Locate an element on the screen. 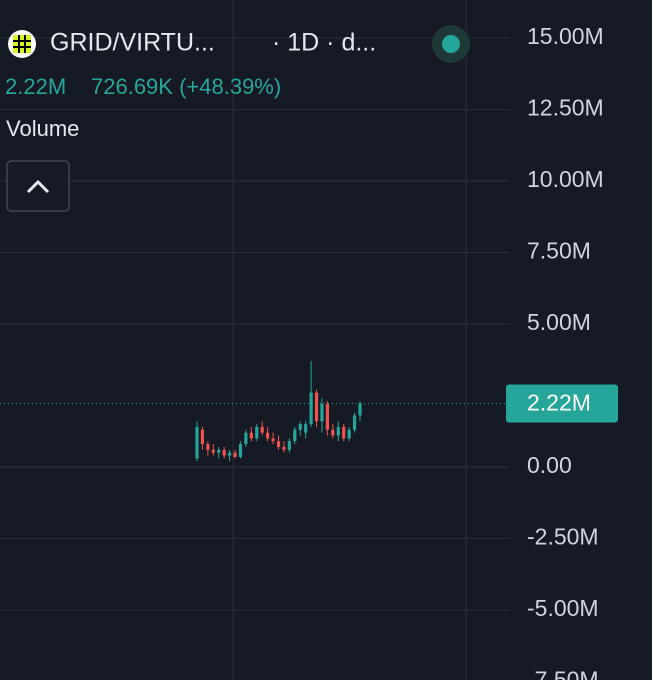 The image size is (652, 680). y-tick-label: 15.00M is located at coordinates (565, 36).